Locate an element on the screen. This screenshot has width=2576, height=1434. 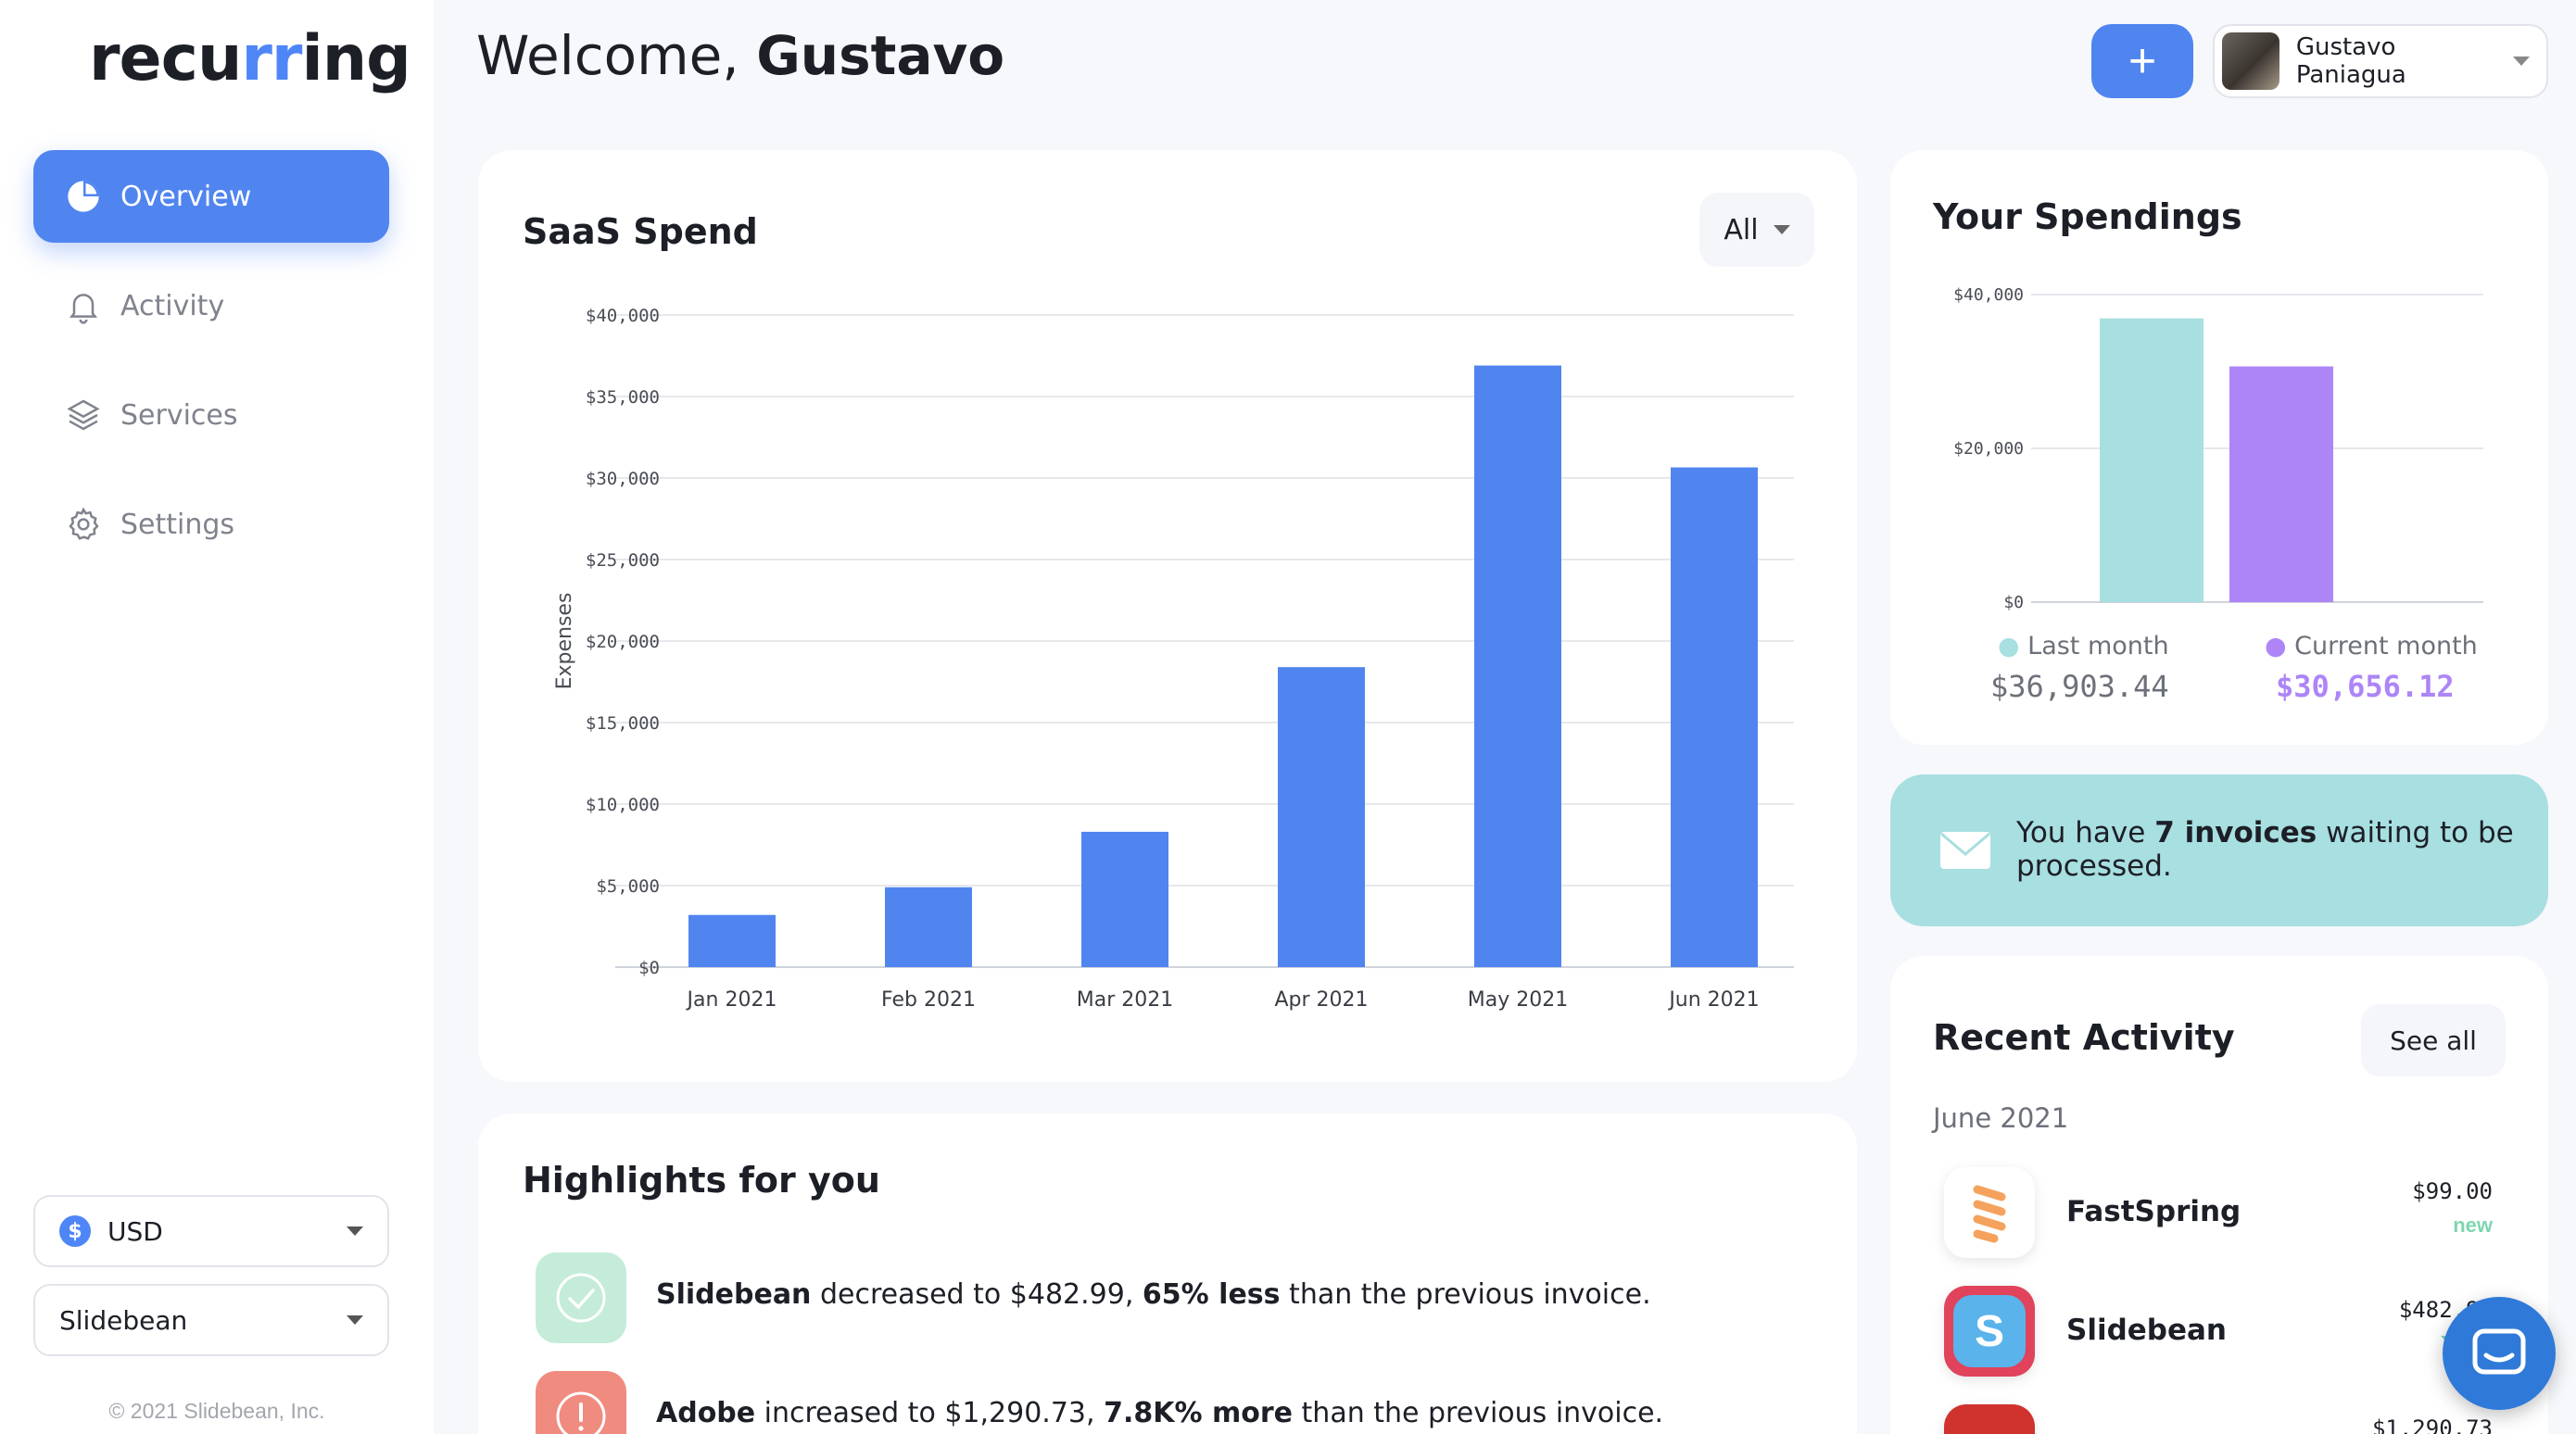
highlight-service: Adobe is located at coordinates (706, 1413).